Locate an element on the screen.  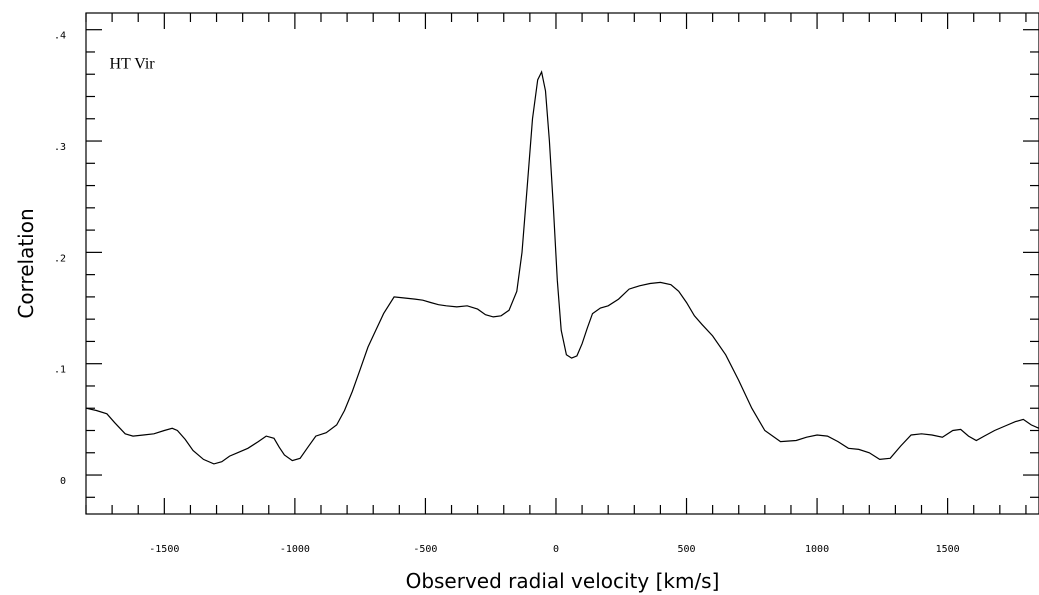
object-label-annotation: HT Vir is located at coordinates (132, 64).